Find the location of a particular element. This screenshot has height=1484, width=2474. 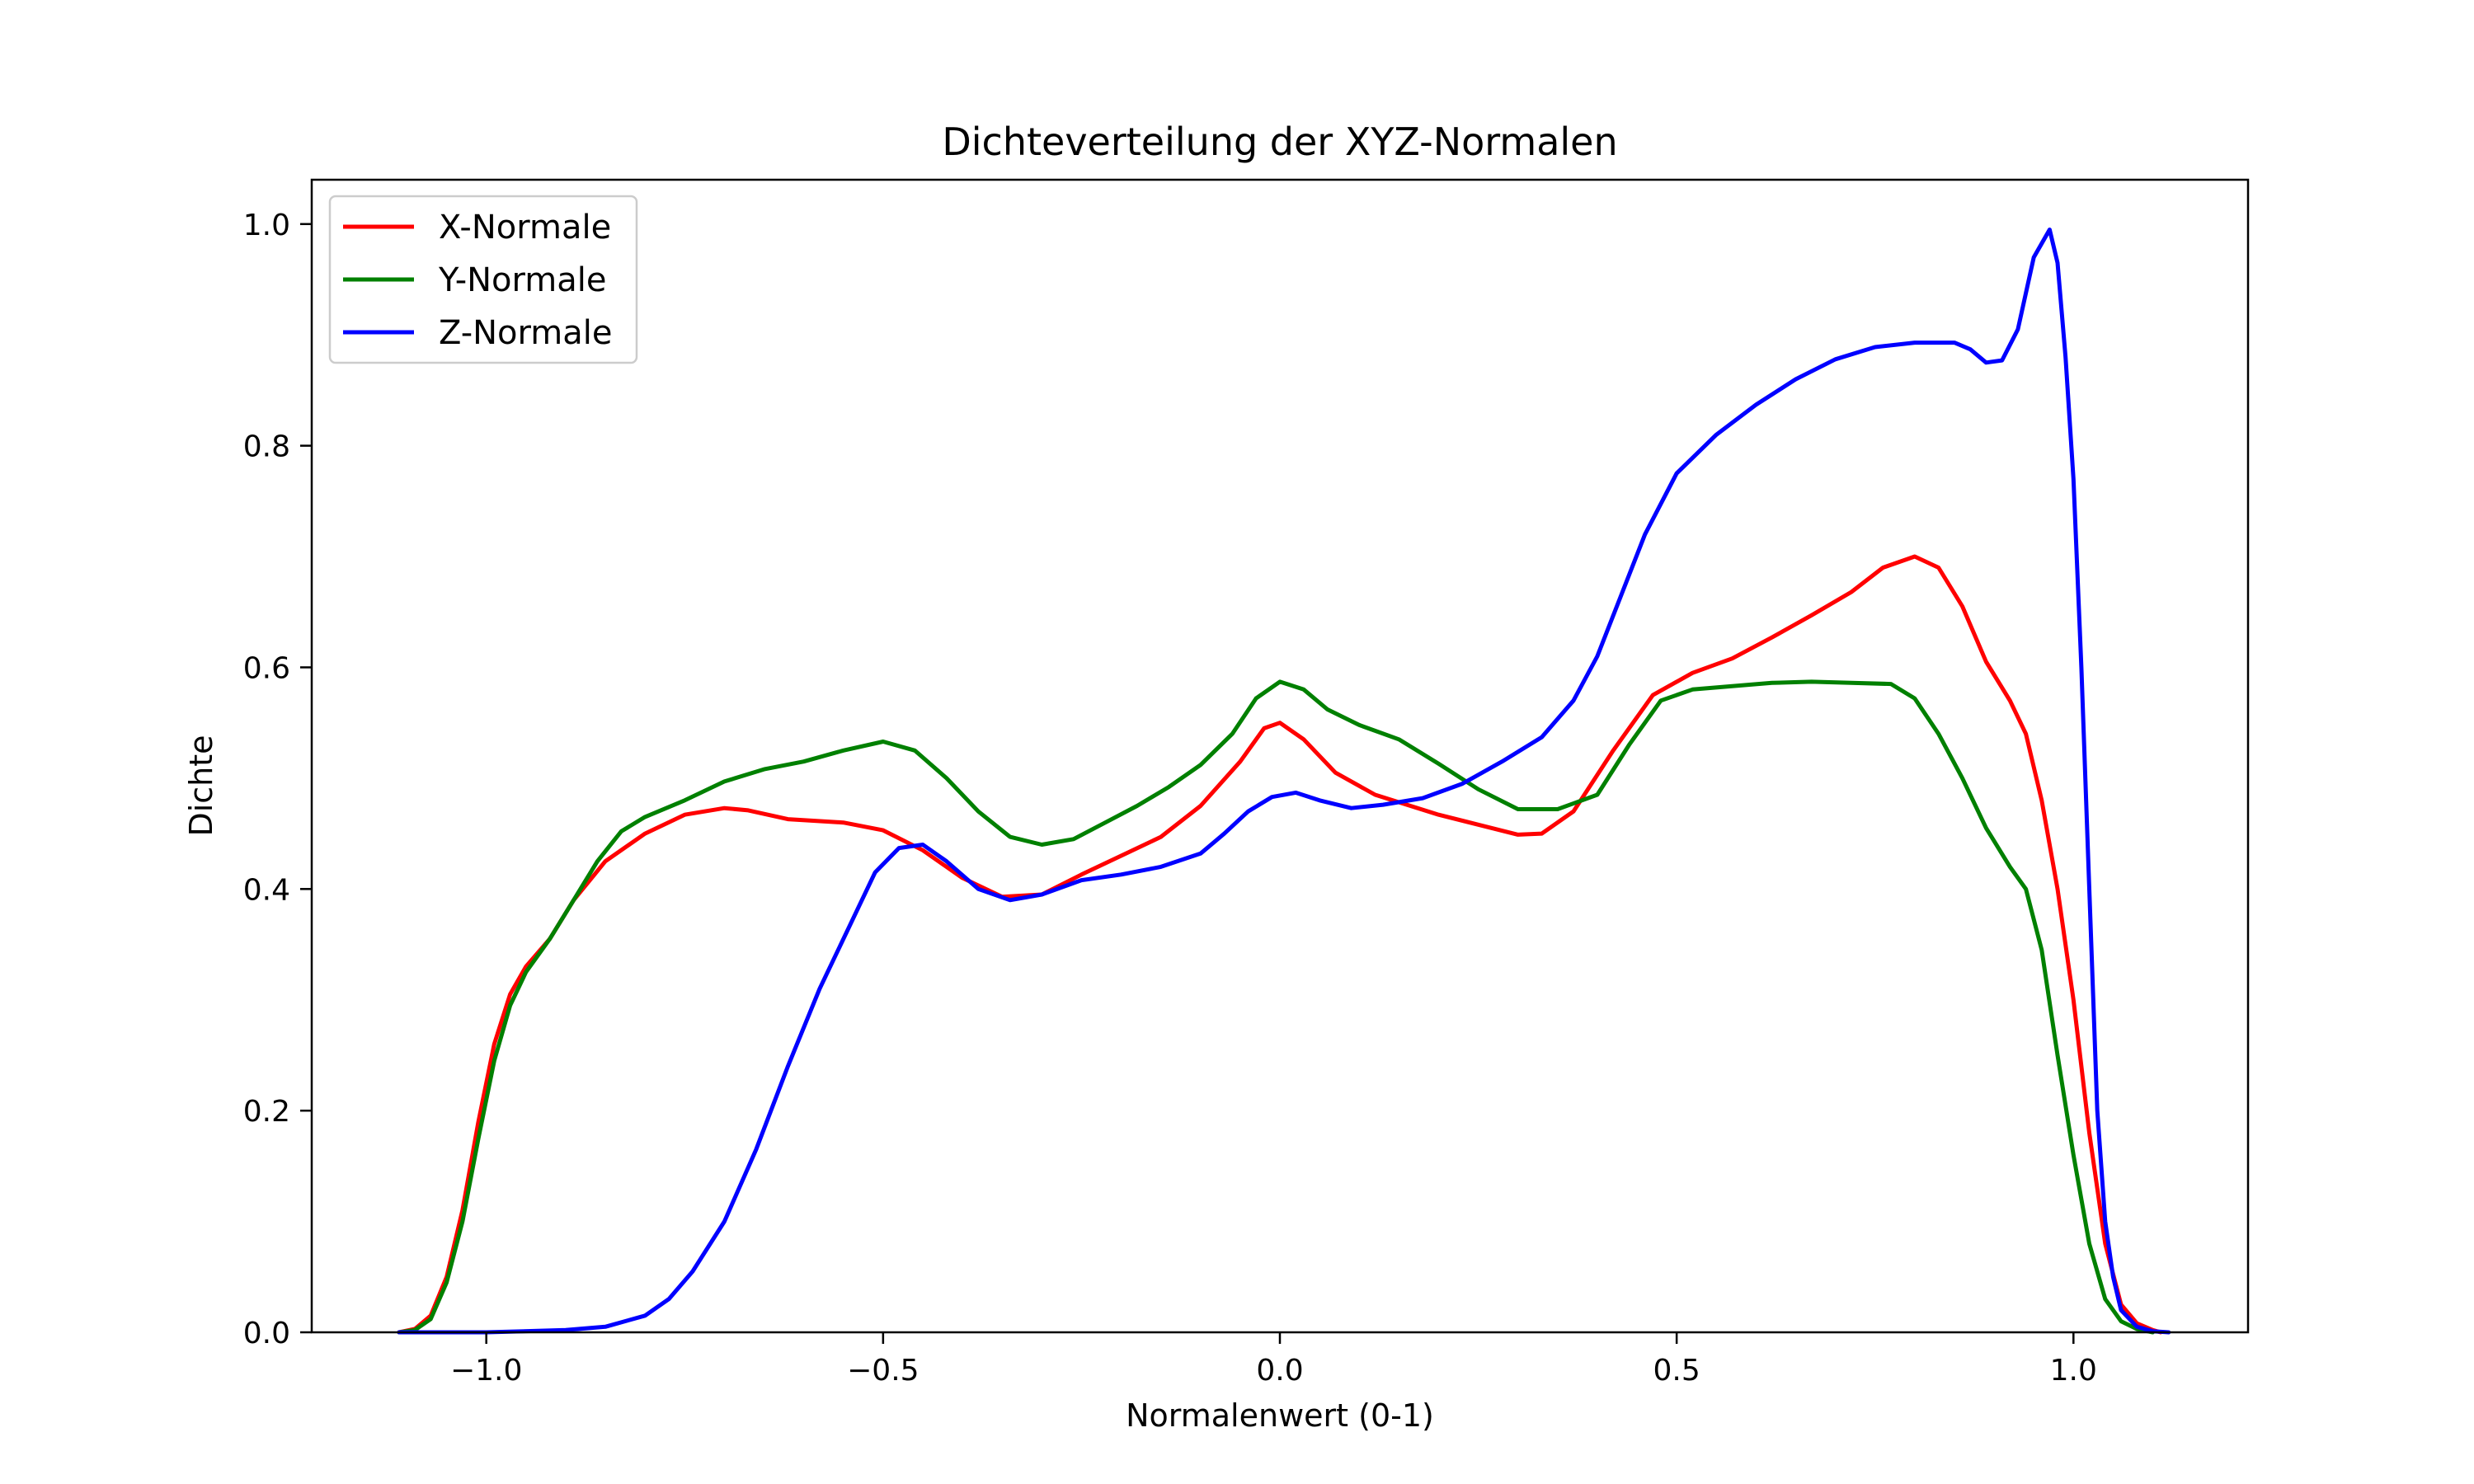

legend-entry-label: Y-Normale is located at coordinates (522, 280).